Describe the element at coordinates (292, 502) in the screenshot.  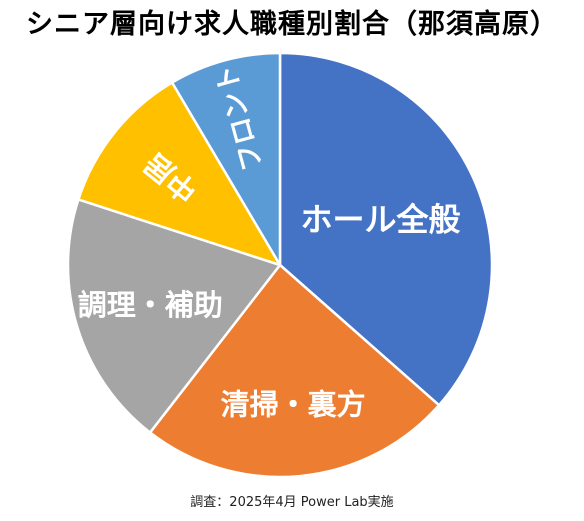
I see `survey-footnote: 調査：2025年4月 Power Lab実施` at that location.